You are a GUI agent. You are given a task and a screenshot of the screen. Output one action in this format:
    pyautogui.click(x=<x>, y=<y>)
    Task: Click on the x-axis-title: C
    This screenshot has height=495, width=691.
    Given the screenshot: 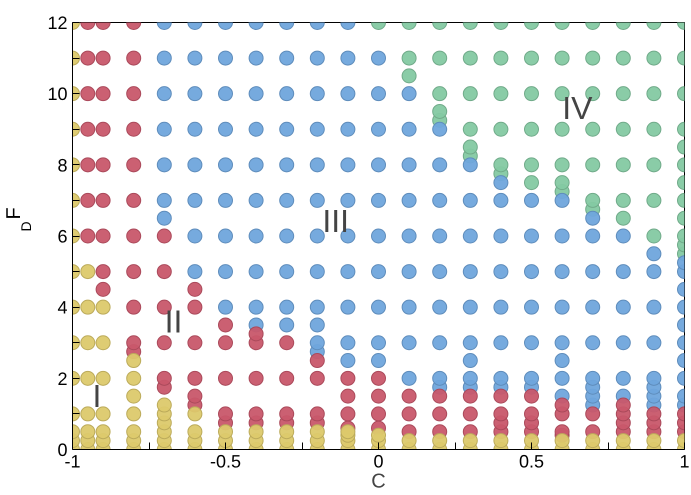 What is the action you would take?
    pyautogui.click(x=378, y=481)
    